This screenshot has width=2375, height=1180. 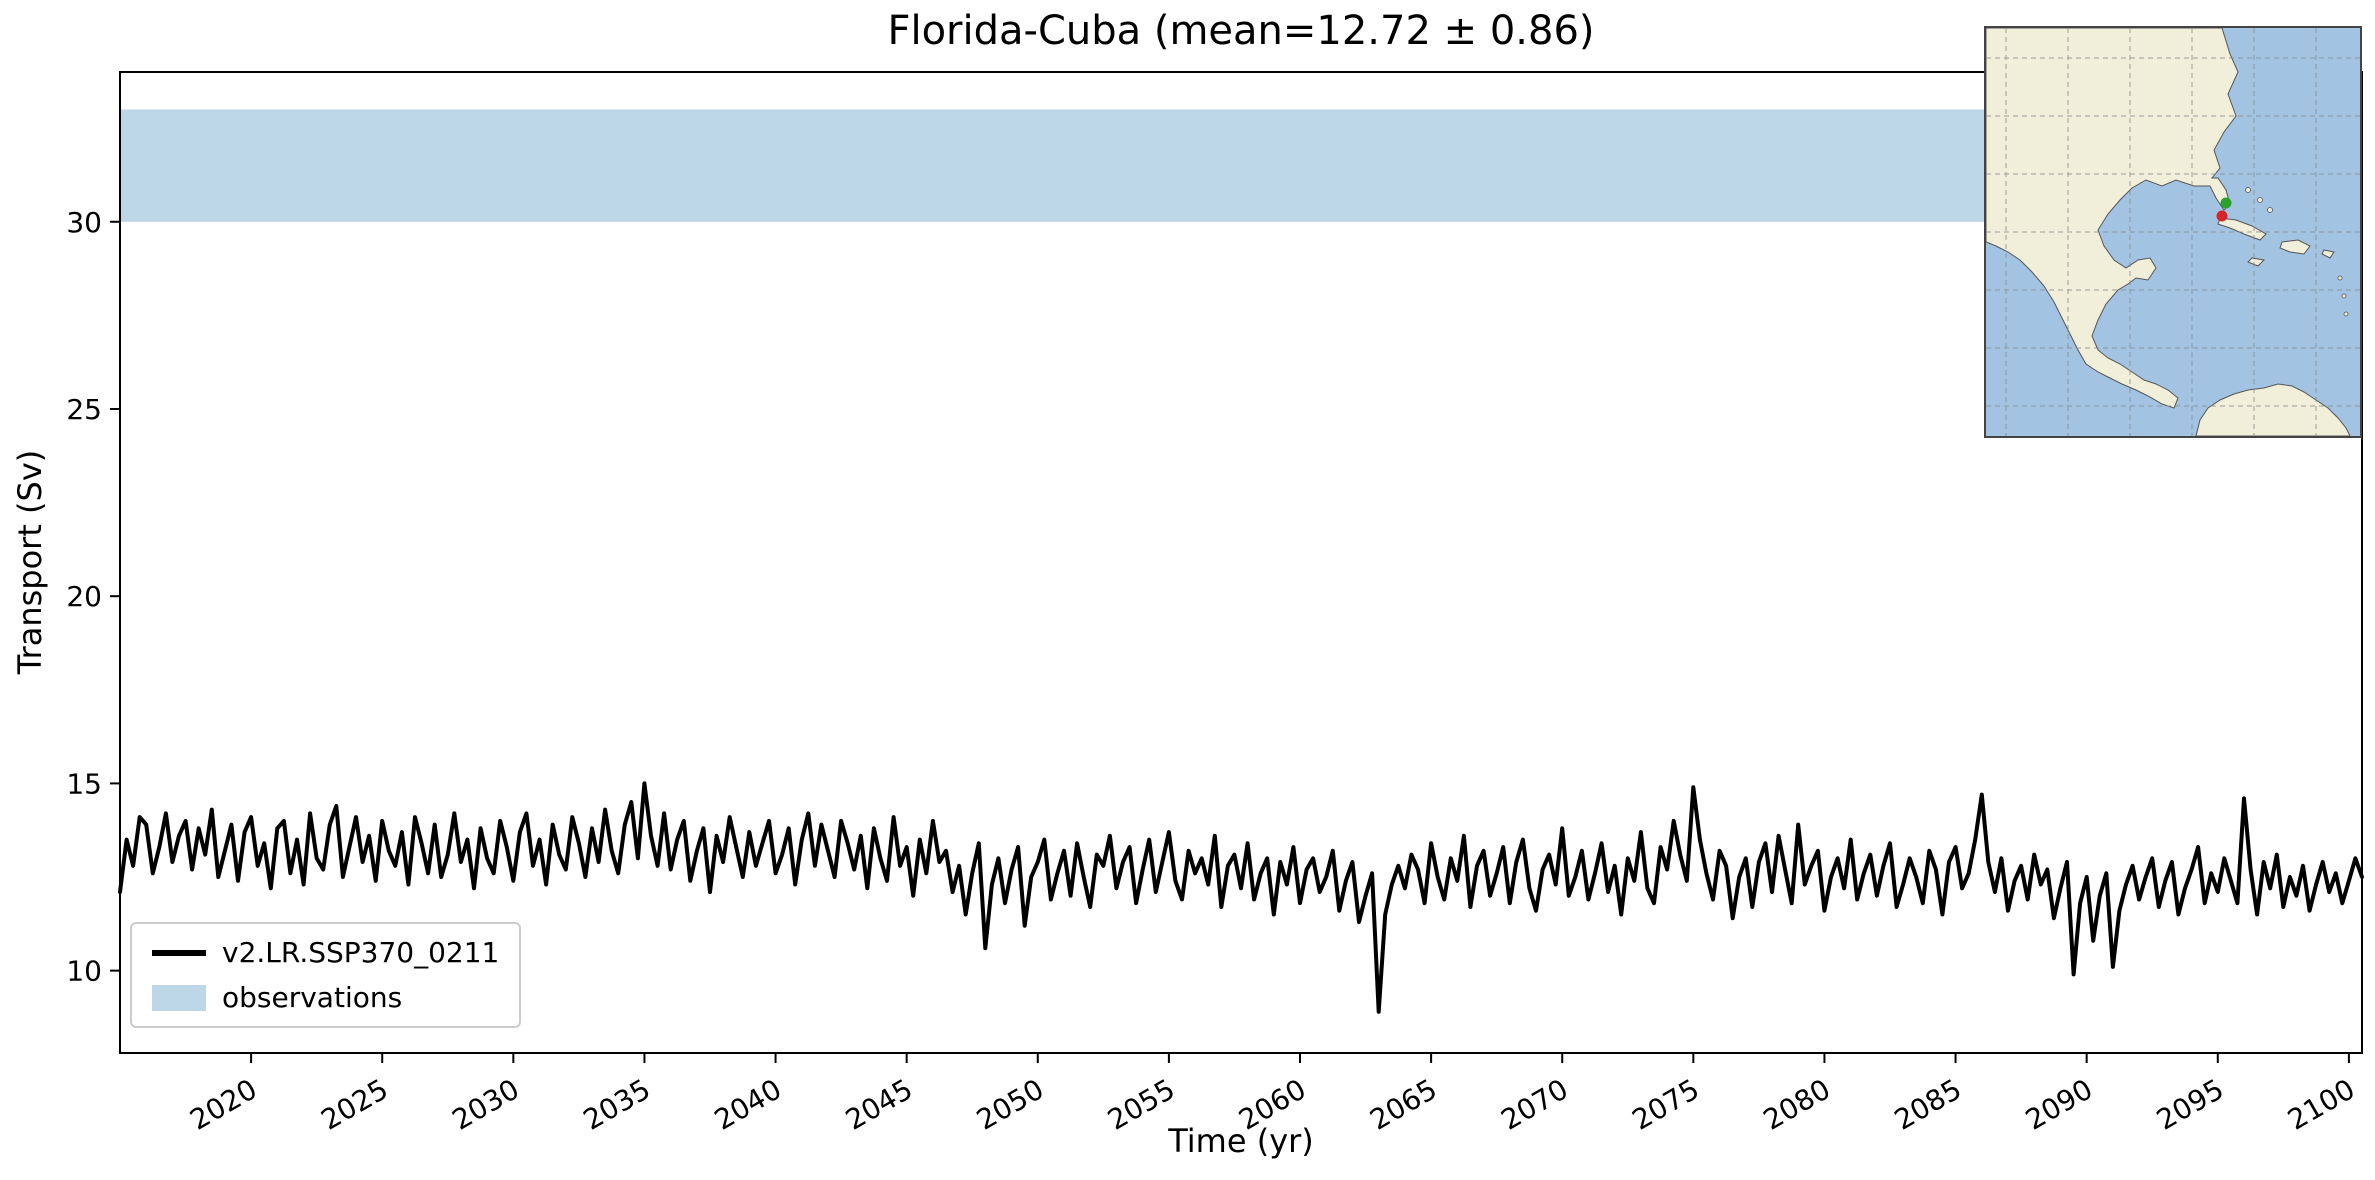 I want to click on inset-land-north-america, so click(x=2112, y=218).